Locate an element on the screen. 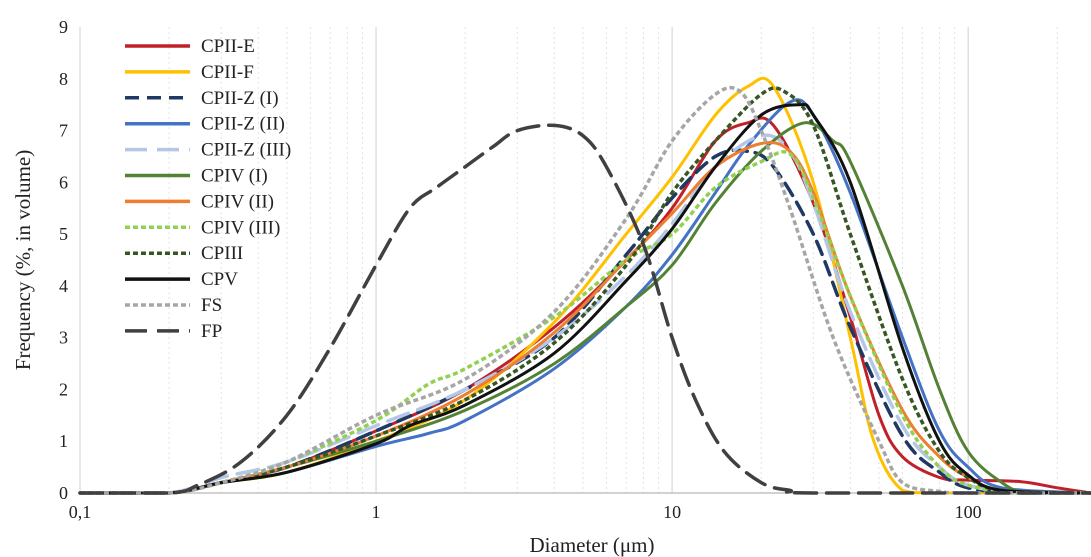 The width and height of the screenshot is (1091, 557). x-tick-labels: 0,1 1 10 100 is located at coordinates (525, 512).